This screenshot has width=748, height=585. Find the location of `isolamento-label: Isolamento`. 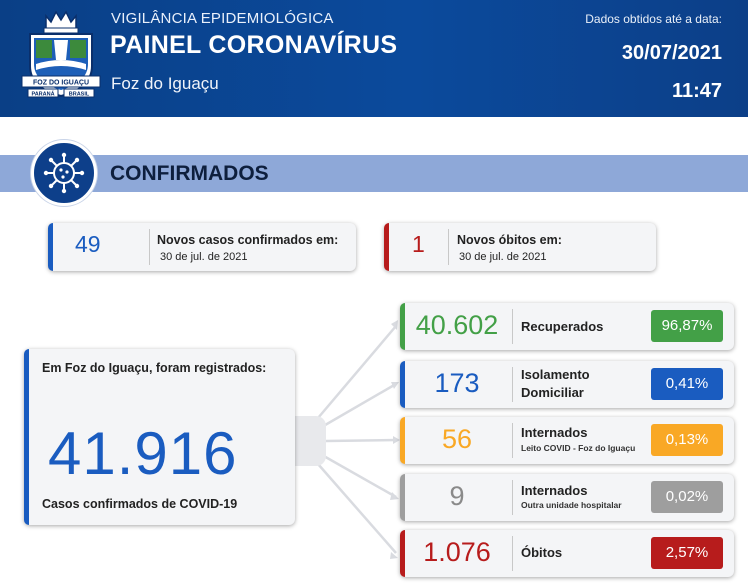

isolamento-label: Isolamento is located at coordinates (555, 374).